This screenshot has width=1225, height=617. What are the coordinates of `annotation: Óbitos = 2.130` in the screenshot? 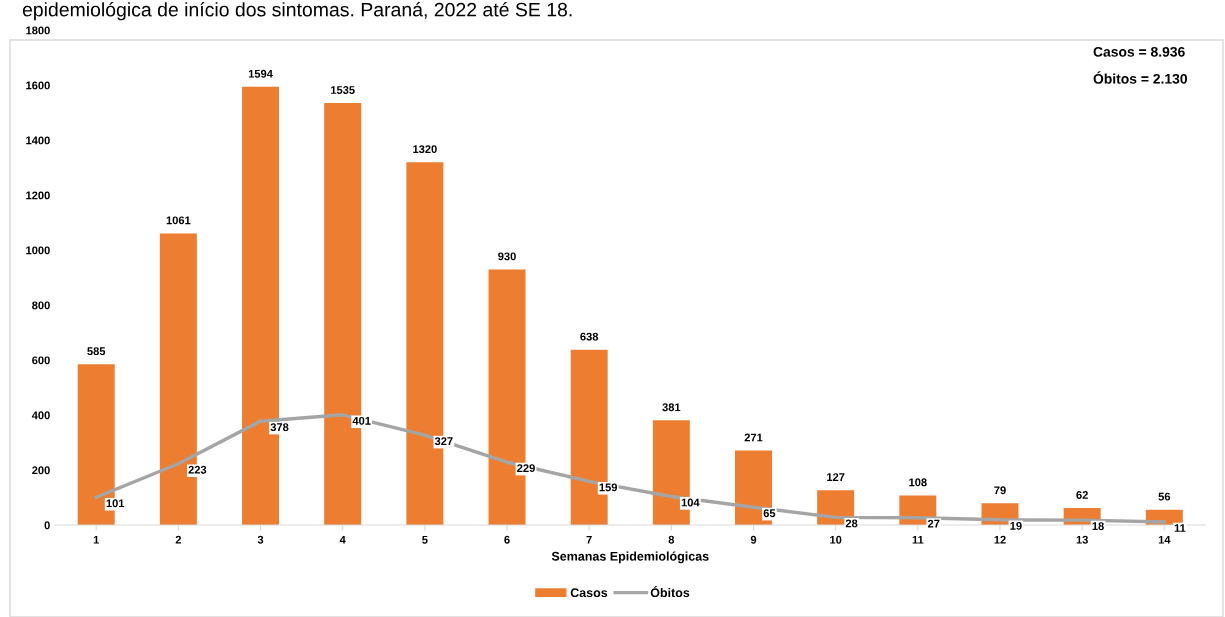 It's located at (1140, 77).